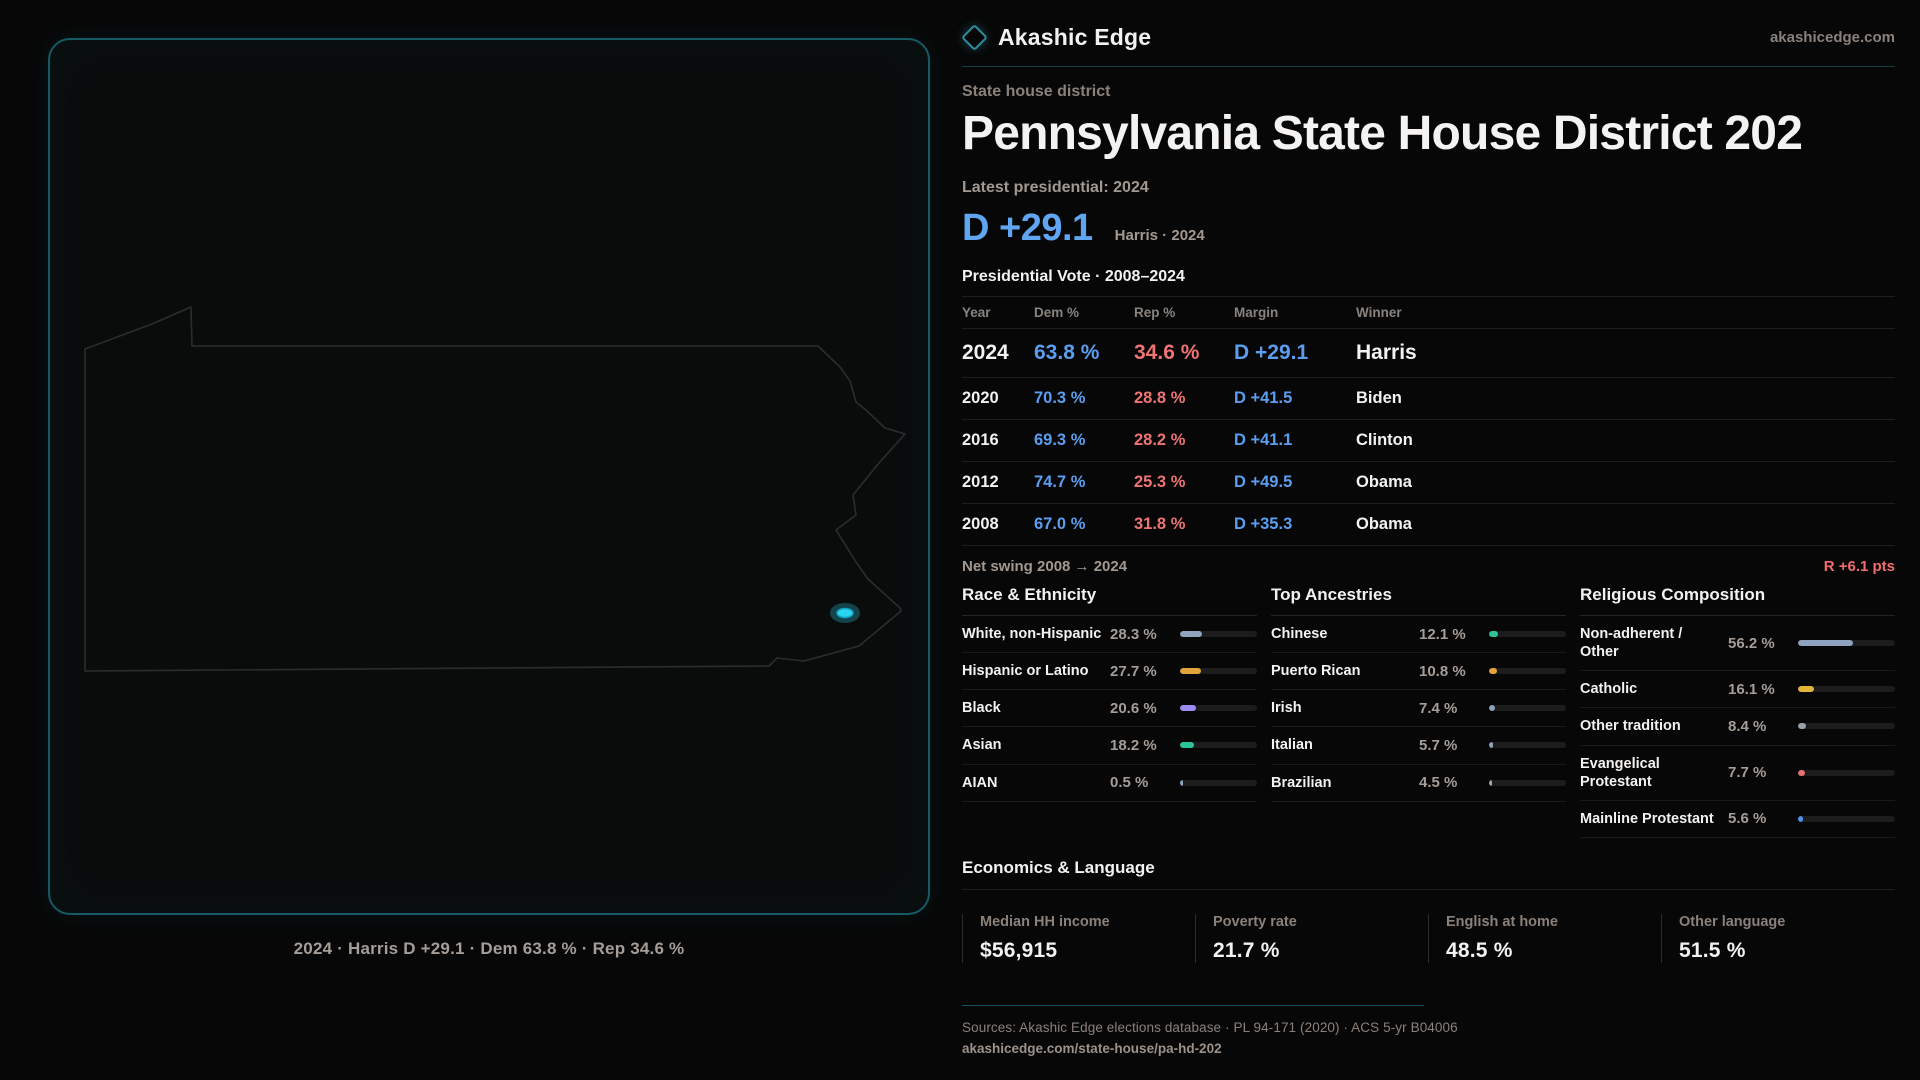 The image size is (1920, 1080). What do you see at coordinates (1737, 644) in the screenshot?
I see `list-item: Non-adherent / Other 56.2 %` at bounding box center [1737, 644].